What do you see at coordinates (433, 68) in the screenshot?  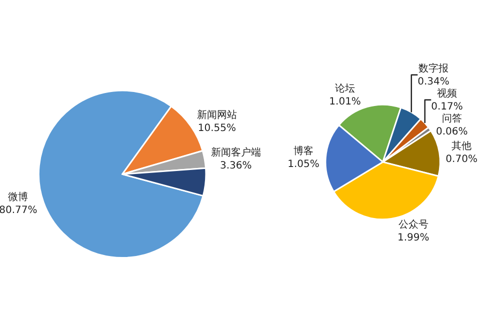 I see `slice-label: 数字报` at bounding box center [433, 68].